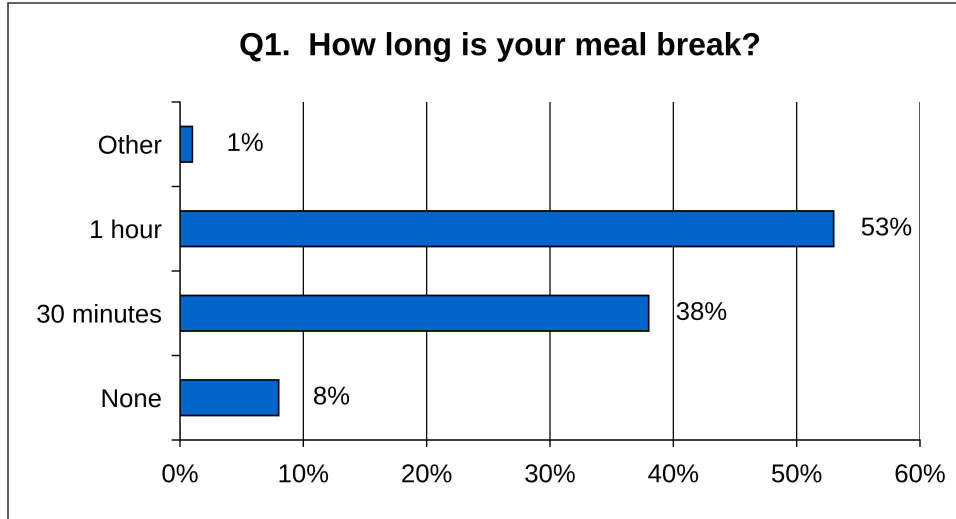 This screenshot has width=956, height=519. What do you see at coordinates (131, 398) in the screenshot?
I see `y-tick-label: None` at bounding box center [131, 398].